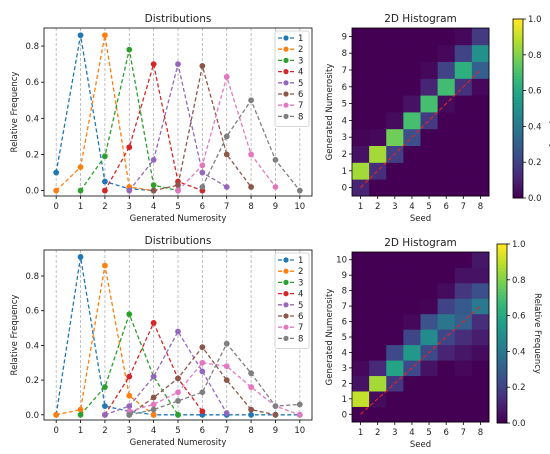 This screenshot has height=454, width=550. What do you see at coordinates (153, 207) in the screenshot?
I see `x-tick-label: 4` at bounding box center [153, 207].